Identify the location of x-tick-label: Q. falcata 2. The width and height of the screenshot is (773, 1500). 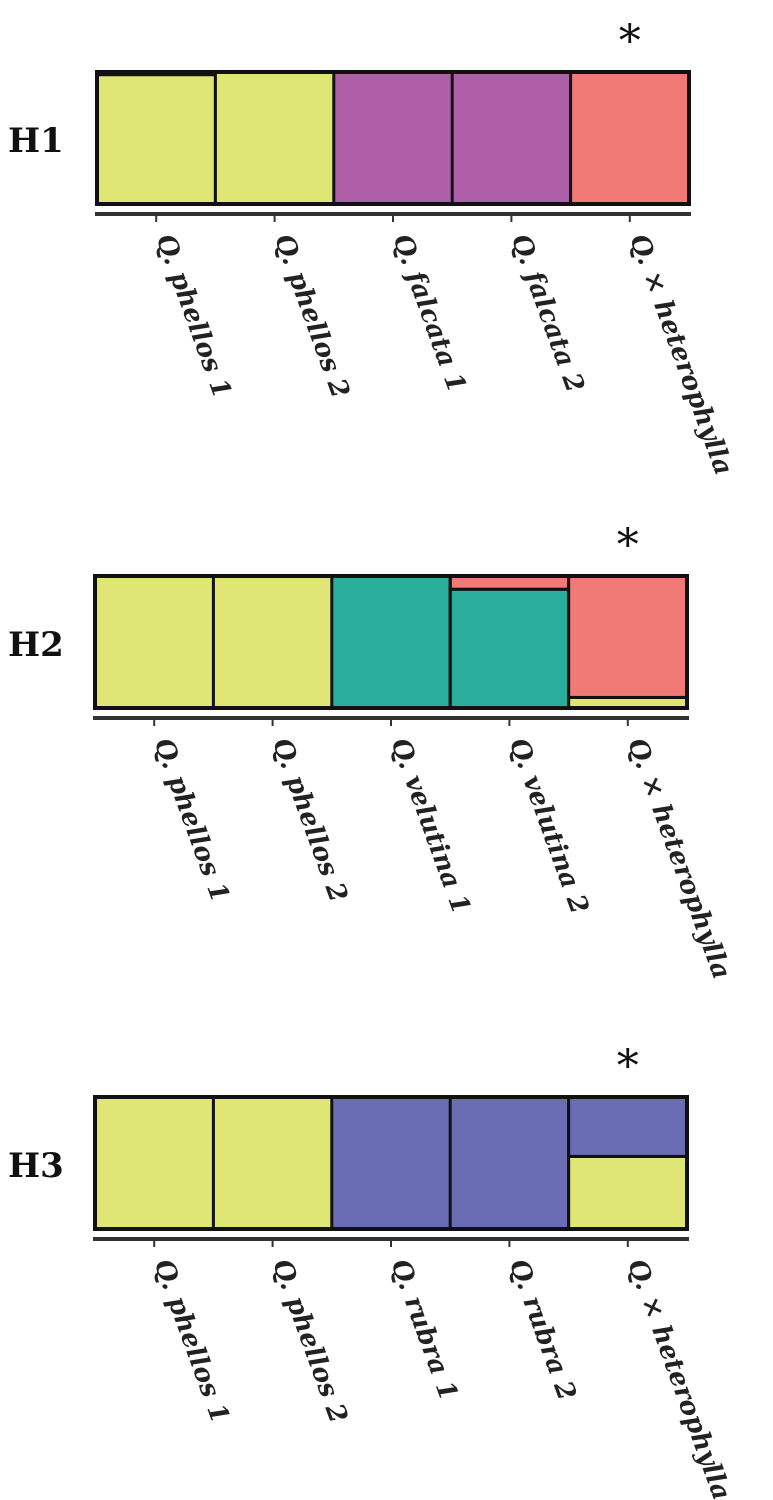
(547, 313).